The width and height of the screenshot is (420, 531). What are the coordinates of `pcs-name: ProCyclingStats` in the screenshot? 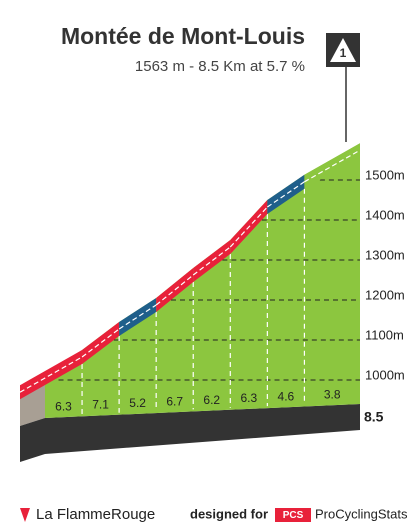 It's located at (361, 513).